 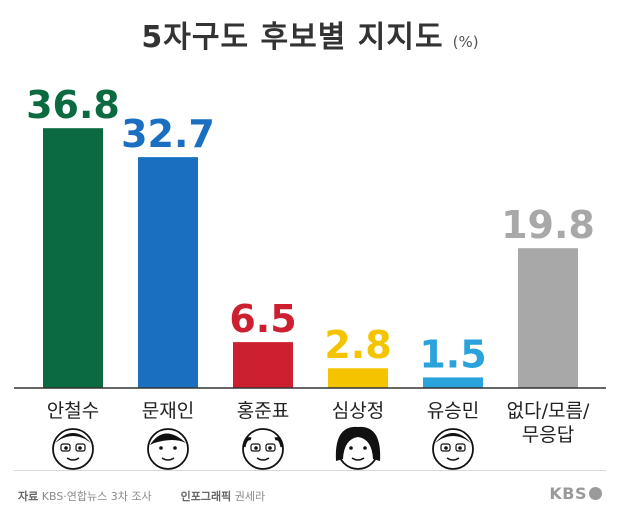 I want to click on category-label: 홍준표, so click(x=263, y=411).